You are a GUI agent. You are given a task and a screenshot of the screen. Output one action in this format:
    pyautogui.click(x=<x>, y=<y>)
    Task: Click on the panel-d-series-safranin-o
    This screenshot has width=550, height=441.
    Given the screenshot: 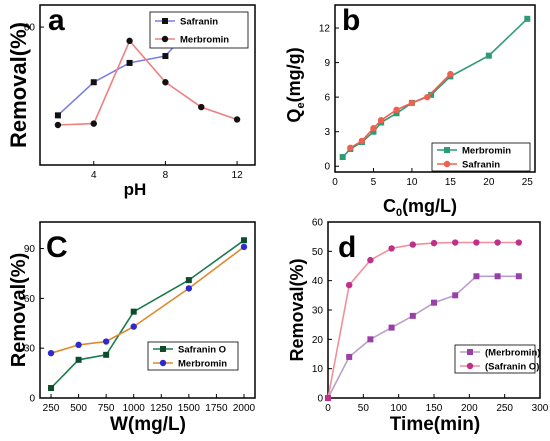 What is the action you would take?
    pyautogui.click(x=423, y=320)
    